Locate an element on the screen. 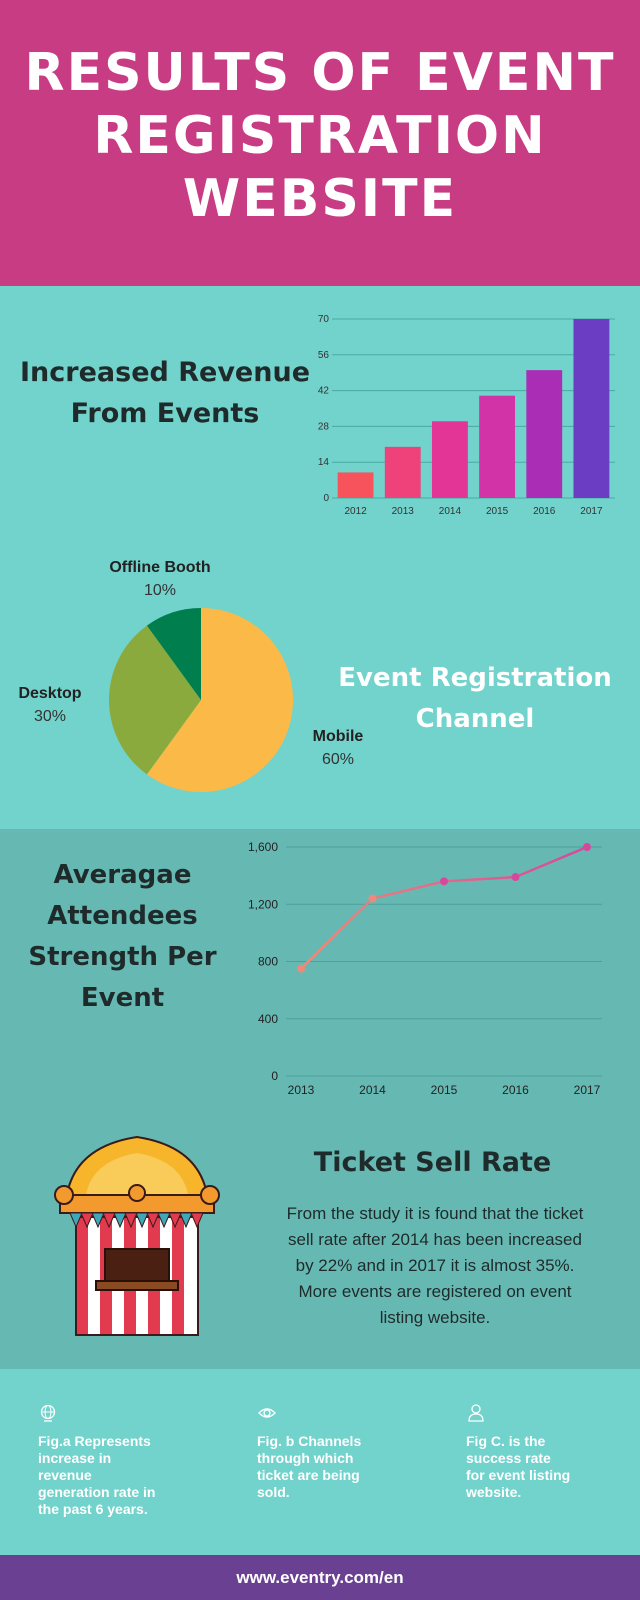  line-y-tick: 1,200 is located at coordinates (263, 904).